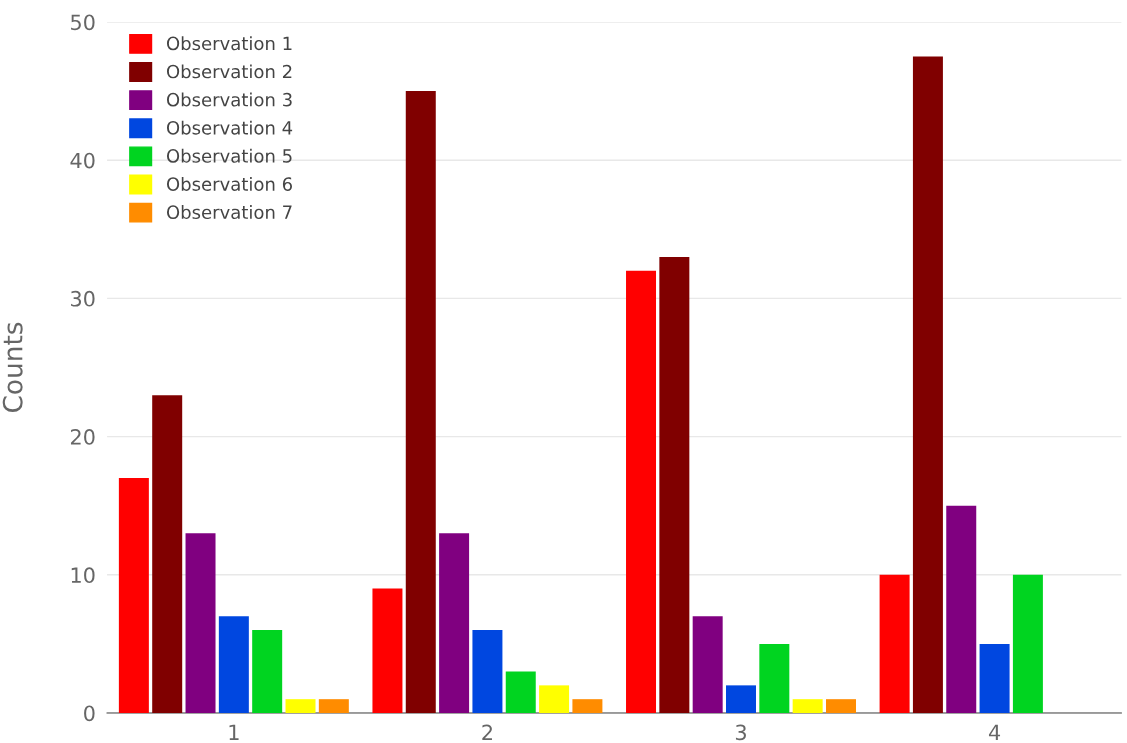 The height and width of the screenshot is (743, 1127). Describe the element at coordinates (229, 127) in the screenshot. I see `legend-label: Observation 4` at that location.